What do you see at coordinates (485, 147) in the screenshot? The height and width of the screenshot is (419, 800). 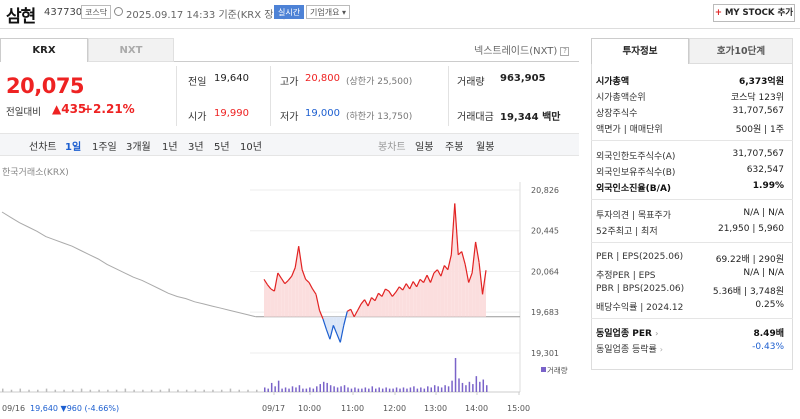 I see `candle-monthly: 월봉` at bounding box center [485, 147].